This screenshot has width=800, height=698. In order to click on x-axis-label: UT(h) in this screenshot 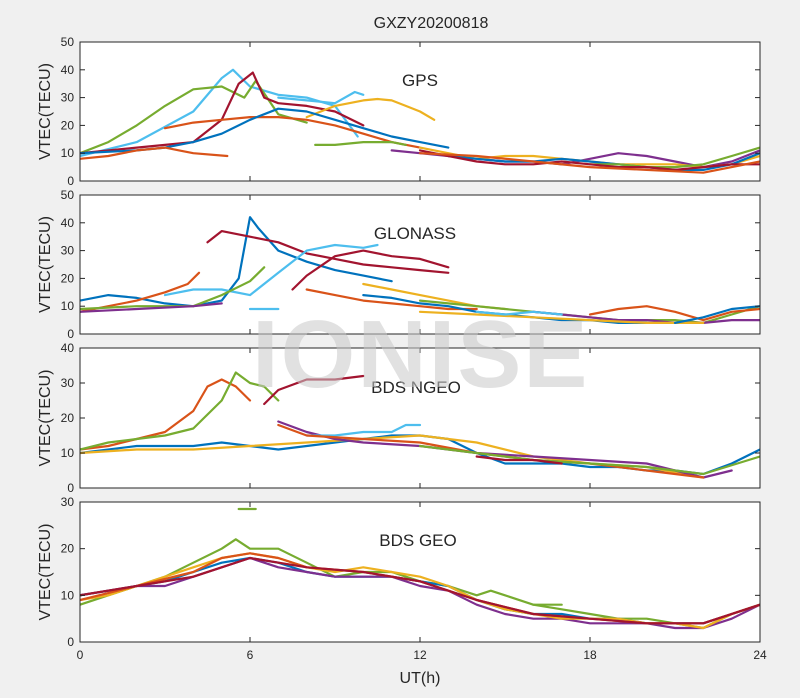, I will do `click(420, 678)`.